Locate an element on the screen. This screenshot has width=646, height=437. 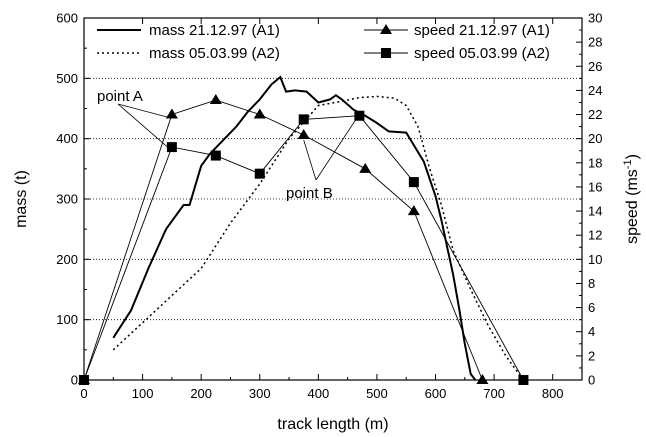
leader-a-triangle is located at coordinates (143, 110).